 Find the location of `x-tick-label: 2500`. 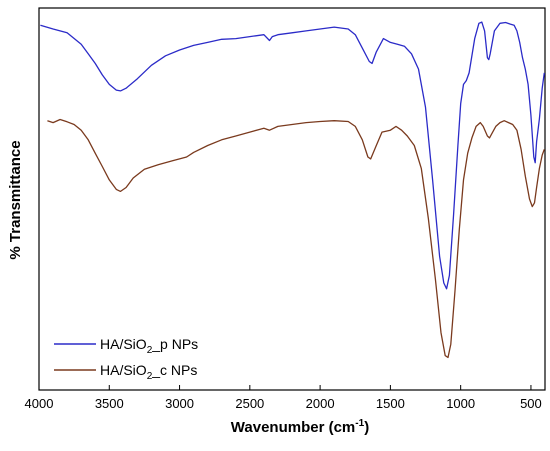

x-tick-label: 2500 is located at coordinates (249, 403).